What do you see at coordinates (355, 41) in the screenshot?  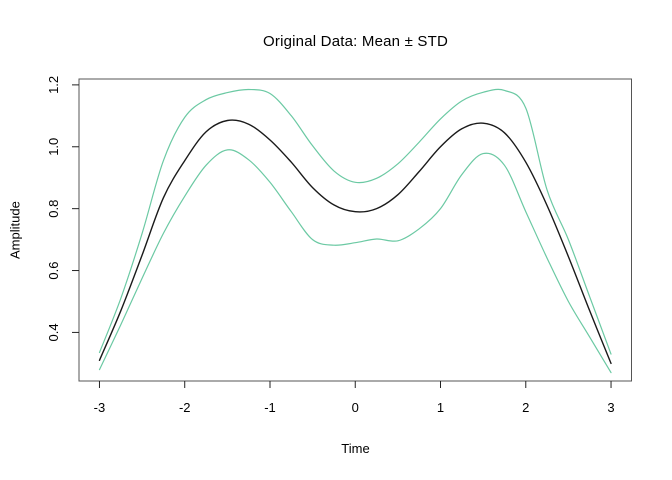 I see `chart-title: Original Data: Mean ± STD` at bounding box center [355, 41].